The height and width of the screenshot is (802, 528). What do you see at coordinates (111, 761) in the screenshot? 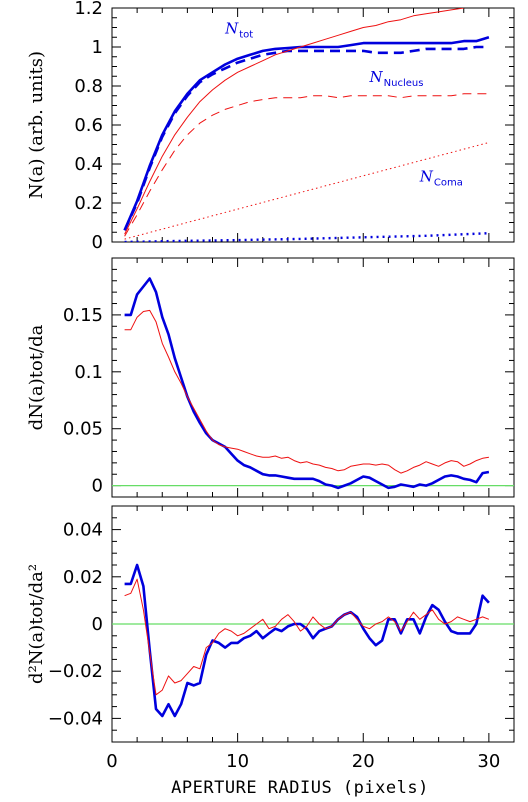
I see `x-tick-label: 0` at bounding box center [111, 761].